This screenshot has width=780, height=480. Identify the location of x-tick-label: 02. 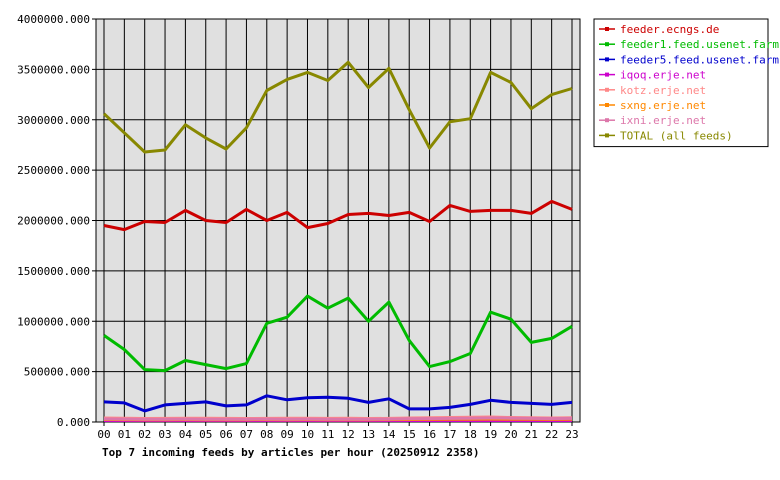
(144, 434).